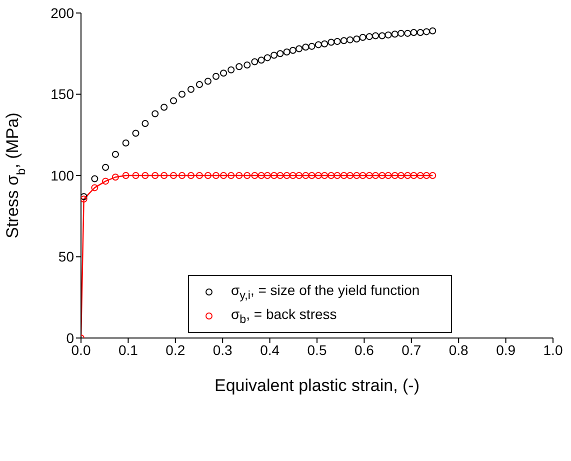 This screenshot has width=571, height=461. I want to click on x-tick-label: 0.2, so click(176, 350).